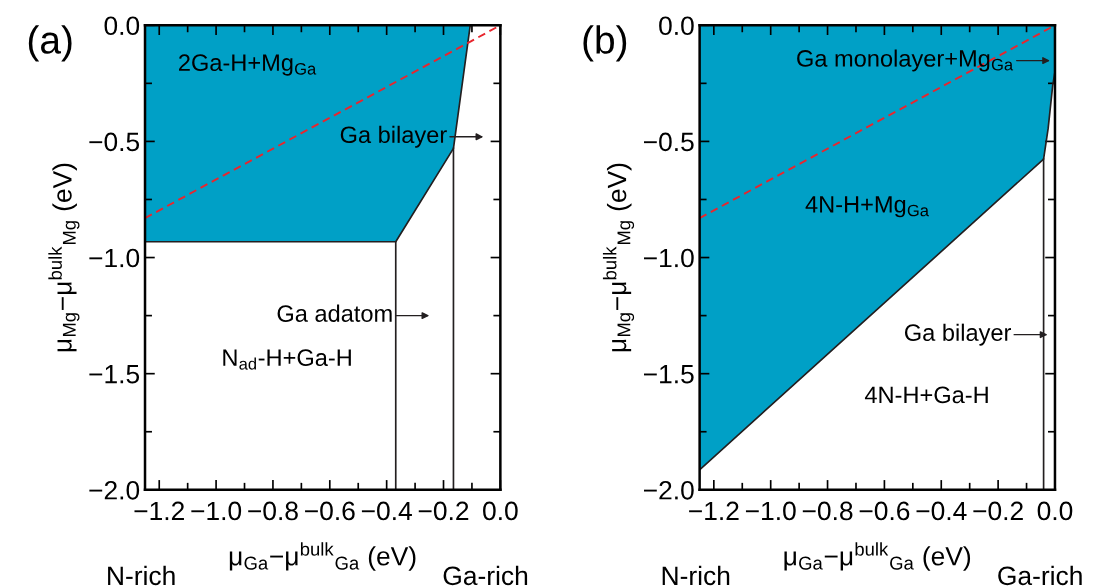 The height and width of the screenshot is (588, 1107). Describe the element at coordinates (605, 43) in the screenshot. I see `chart-title: (b)` at that location.